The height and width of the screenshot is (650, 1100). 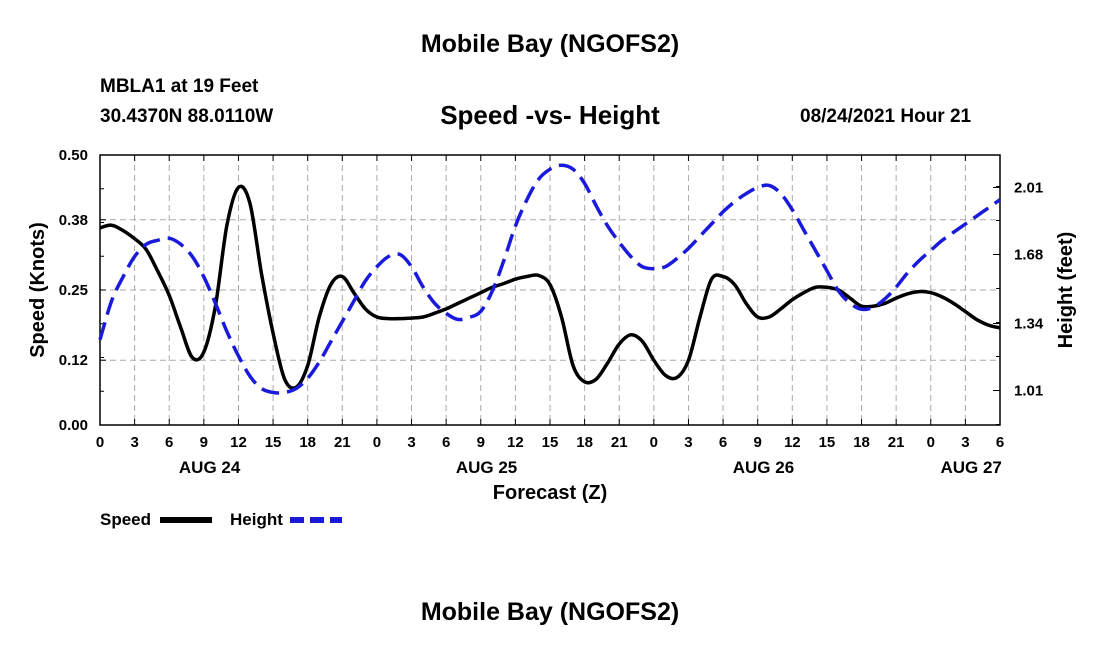 I want to click on y-left-tick-label: 0.50, so click(x=73, y=155).